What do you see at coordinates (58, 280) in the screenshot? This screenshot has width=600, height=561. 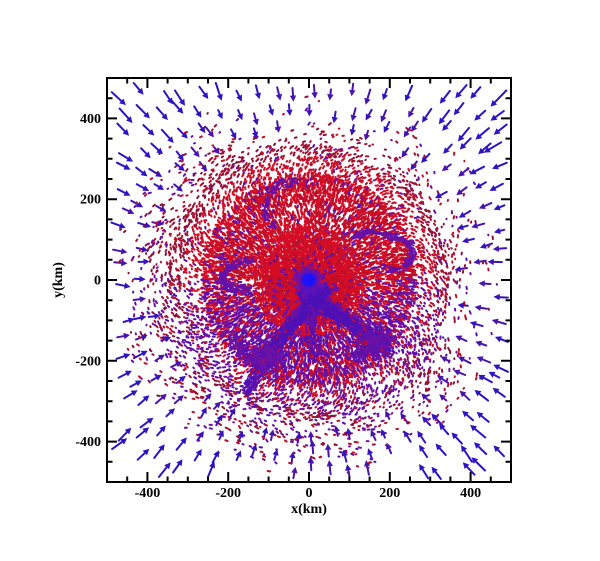 I see `svg-text: y(km)` at bounding box center [58, 280].